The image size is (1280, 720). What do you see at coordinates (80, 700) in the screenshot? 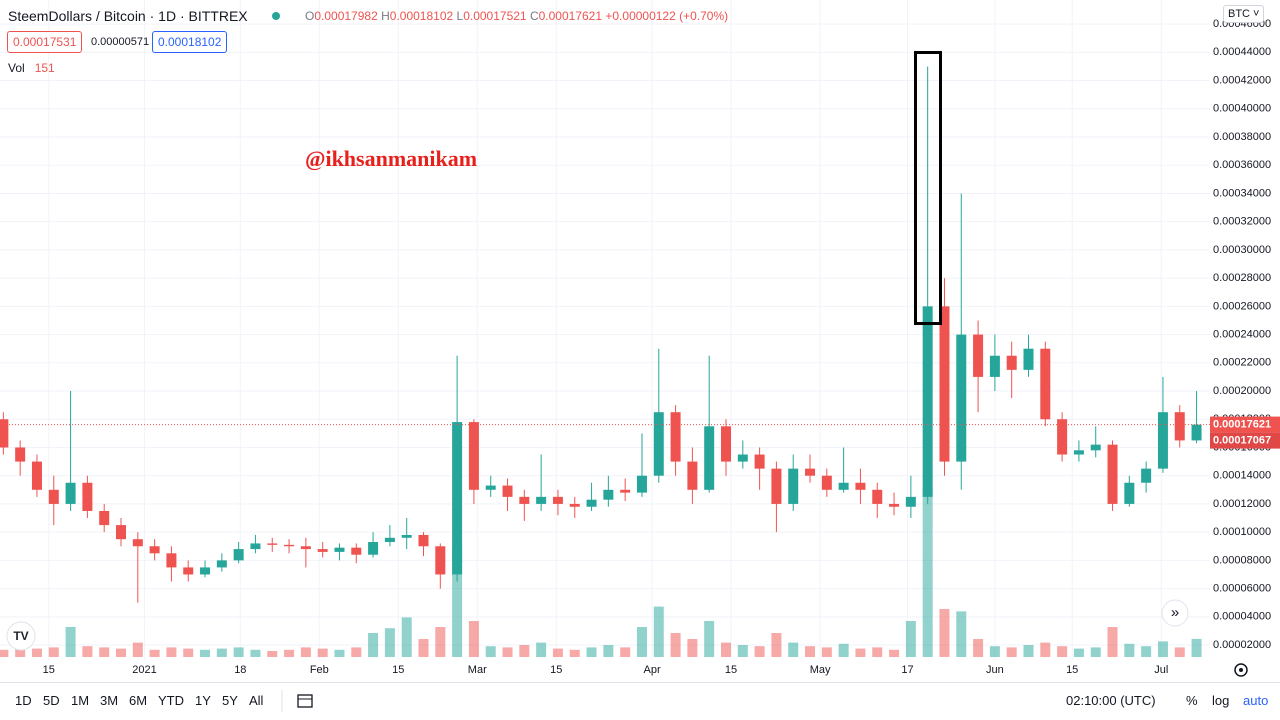
I see `range-button: 1M` at bounding box center [80, 700].